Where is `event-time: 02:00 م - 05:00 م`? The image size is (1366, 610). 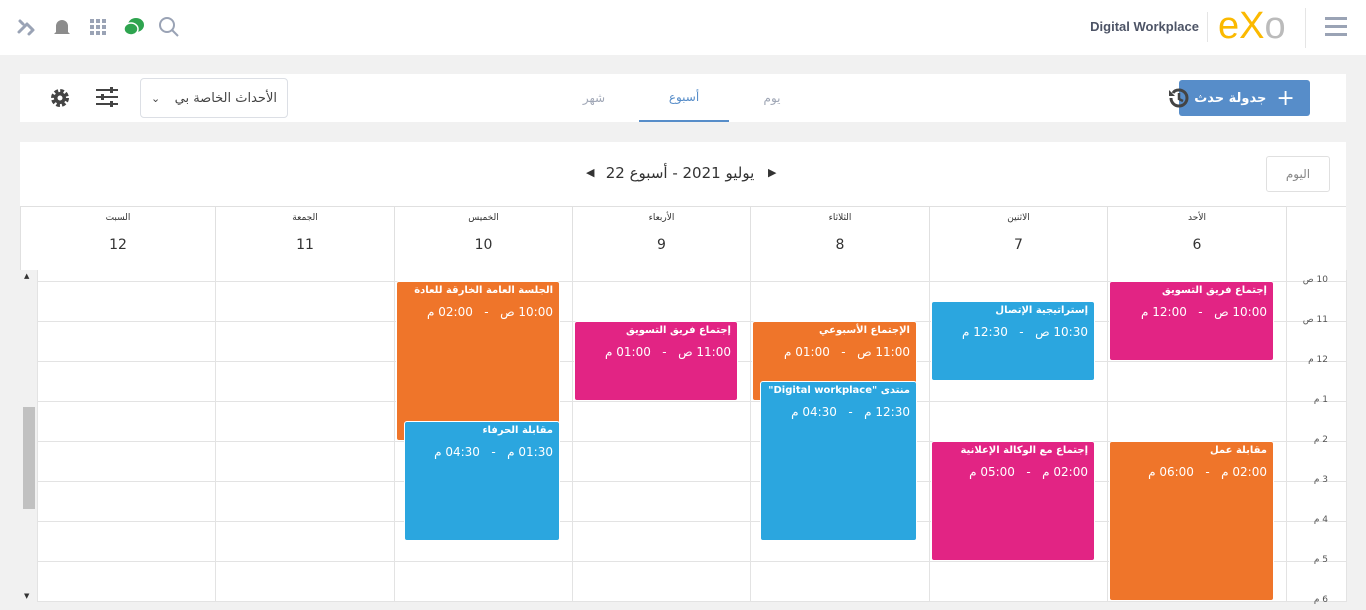 event-time: 02:00 م - 05:00 م is located at coordinates (1028, 472).